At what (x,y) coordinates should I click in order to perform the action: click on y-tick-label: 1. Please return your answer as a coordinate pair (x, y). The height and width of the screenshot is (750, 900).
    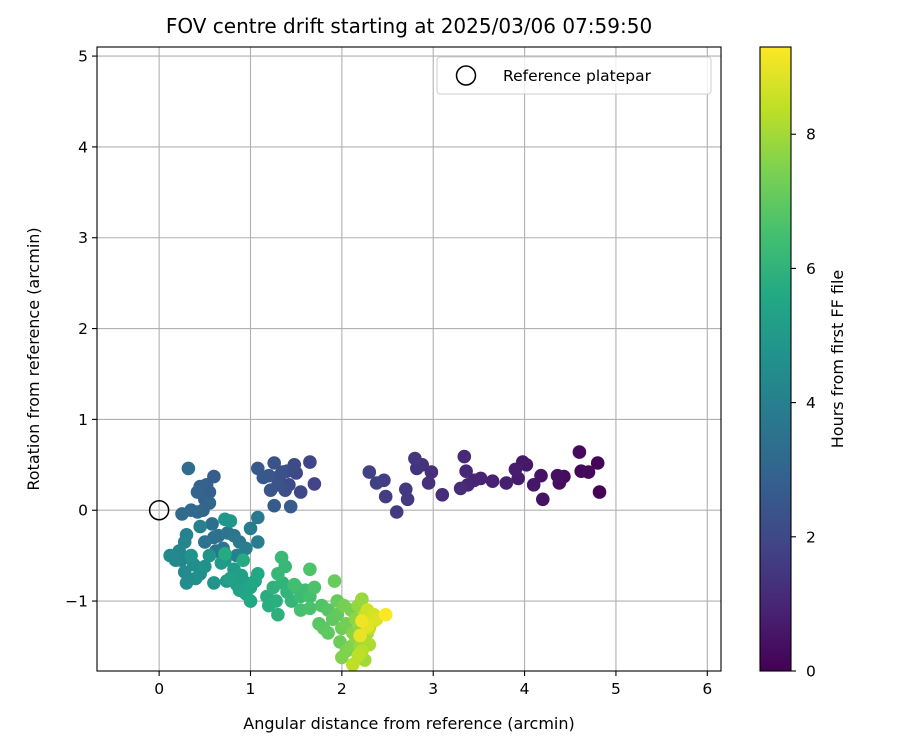
    Looking at the image, I should click on (83, 420).